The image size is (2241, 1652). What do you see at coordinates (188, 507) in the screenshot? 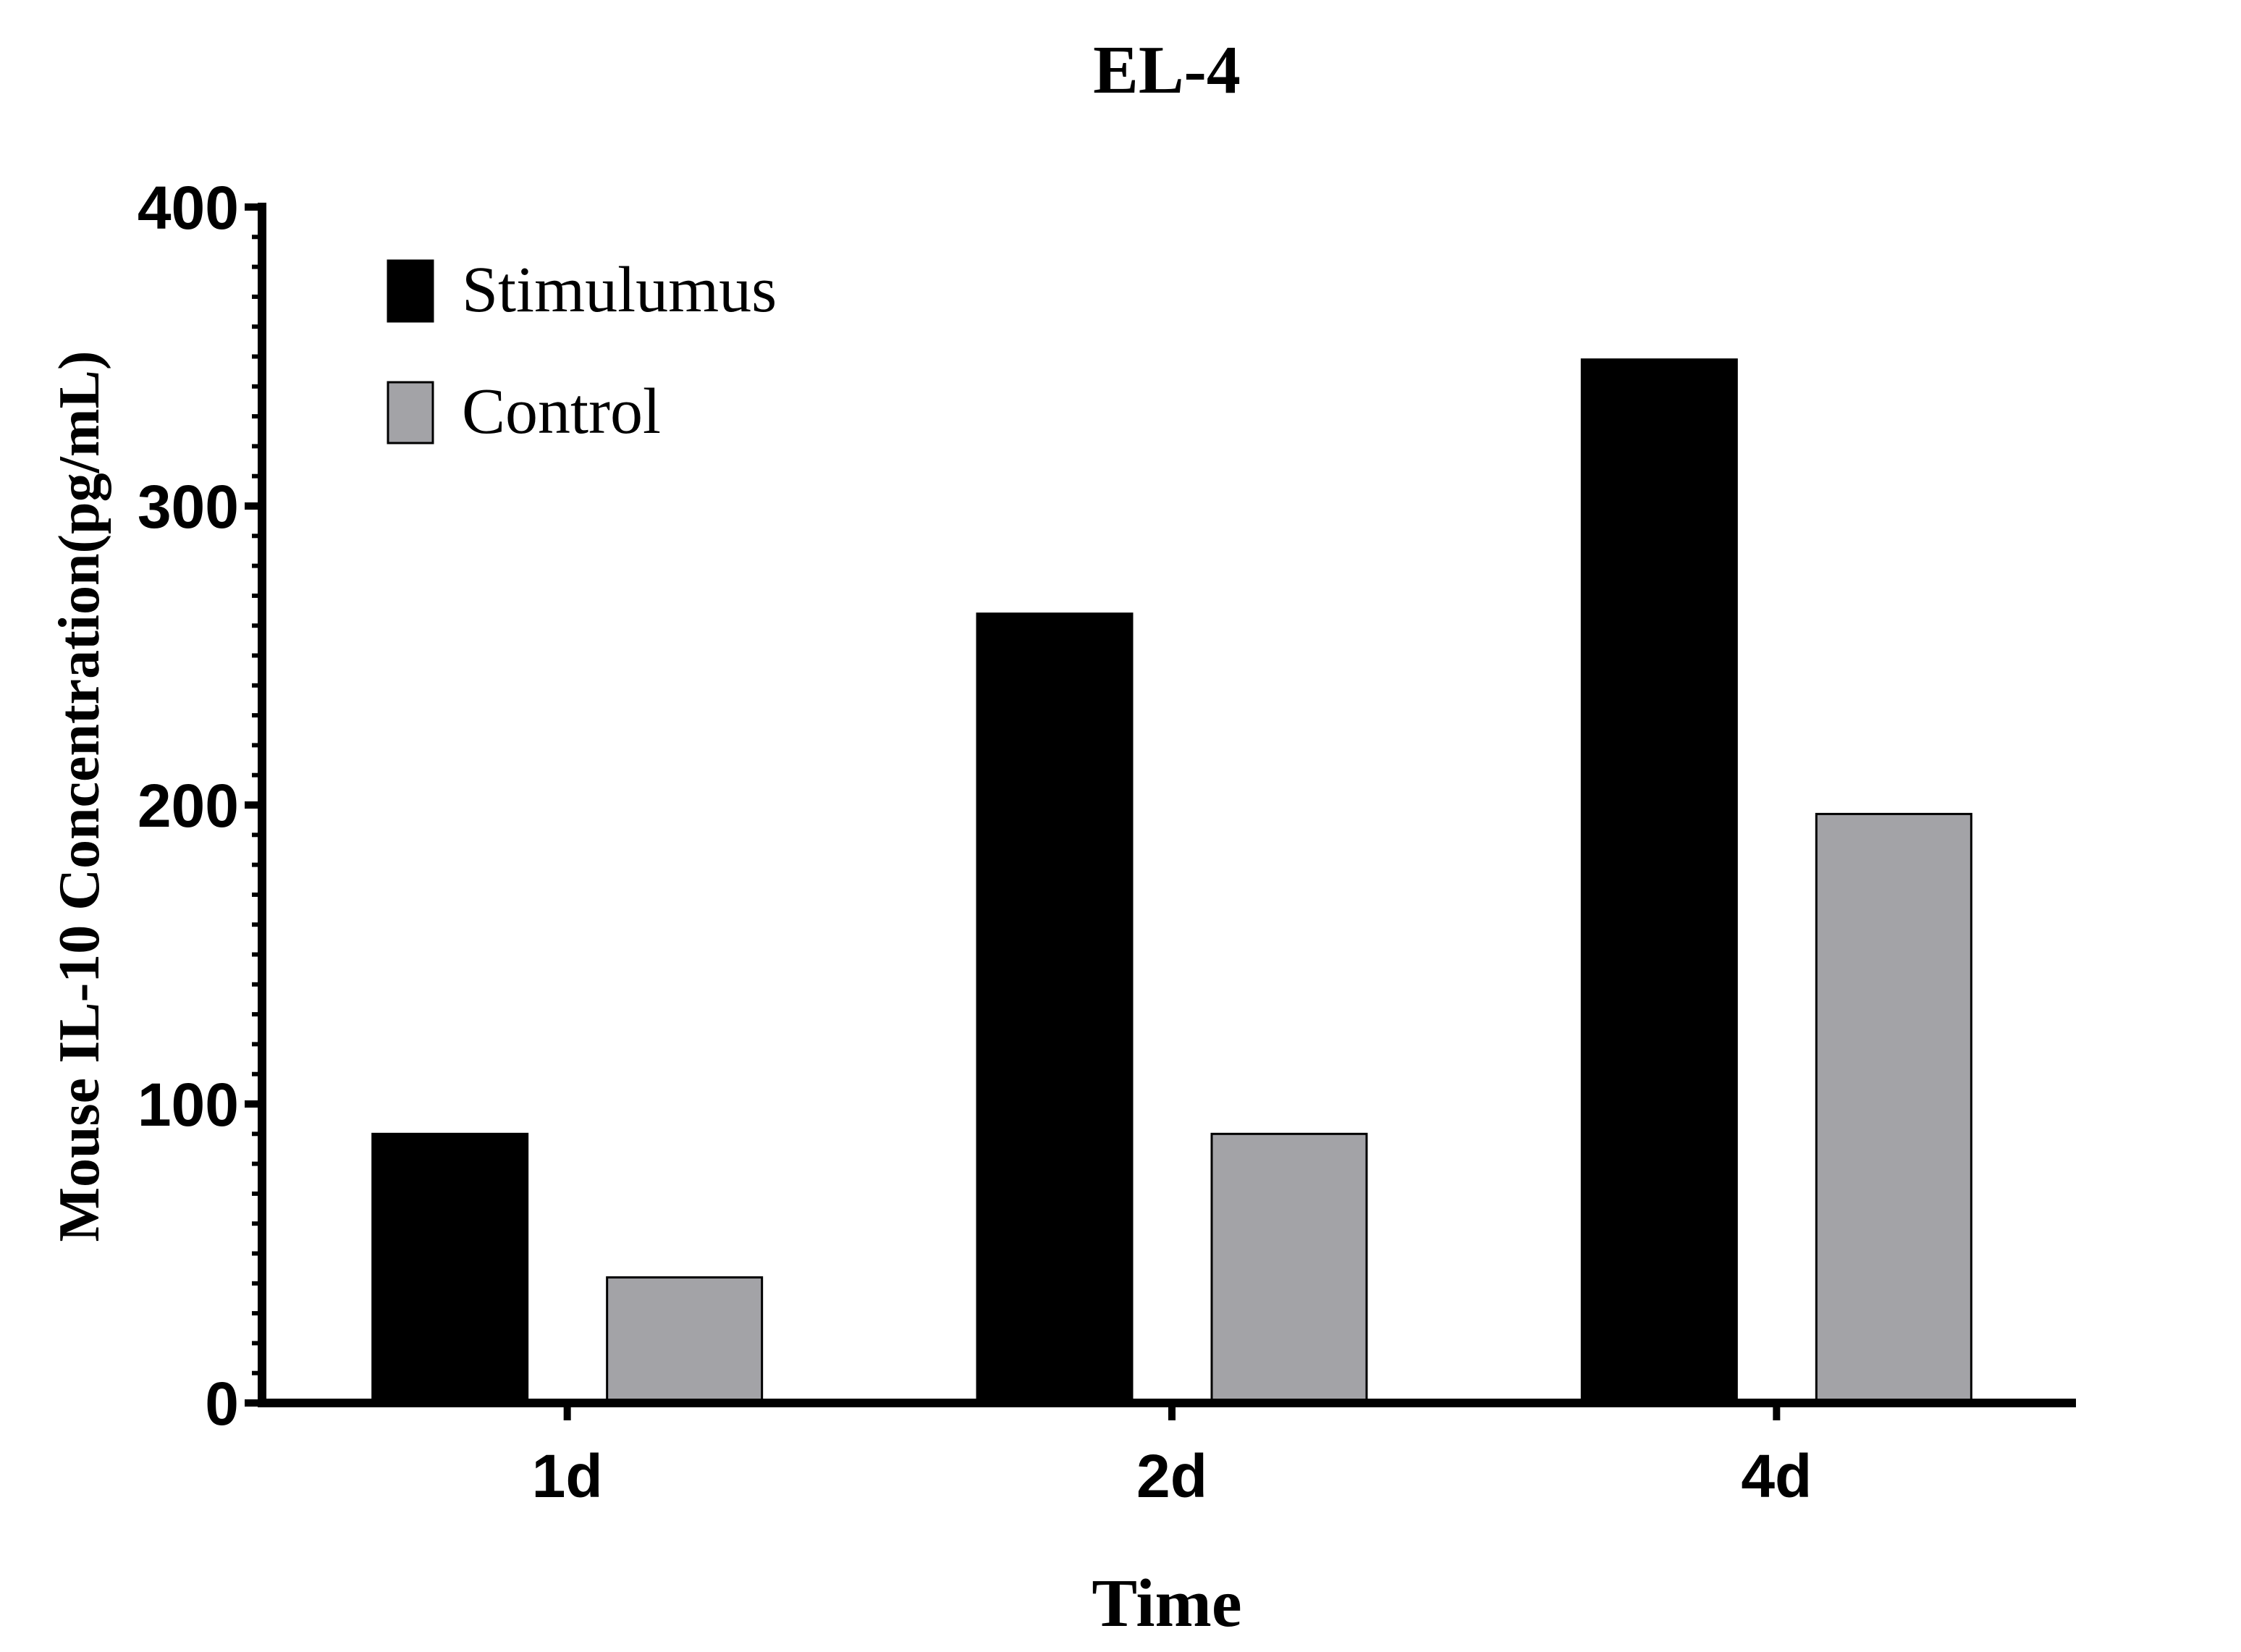
I see `y-tick-label: 300` at bounding box center [188, 507].